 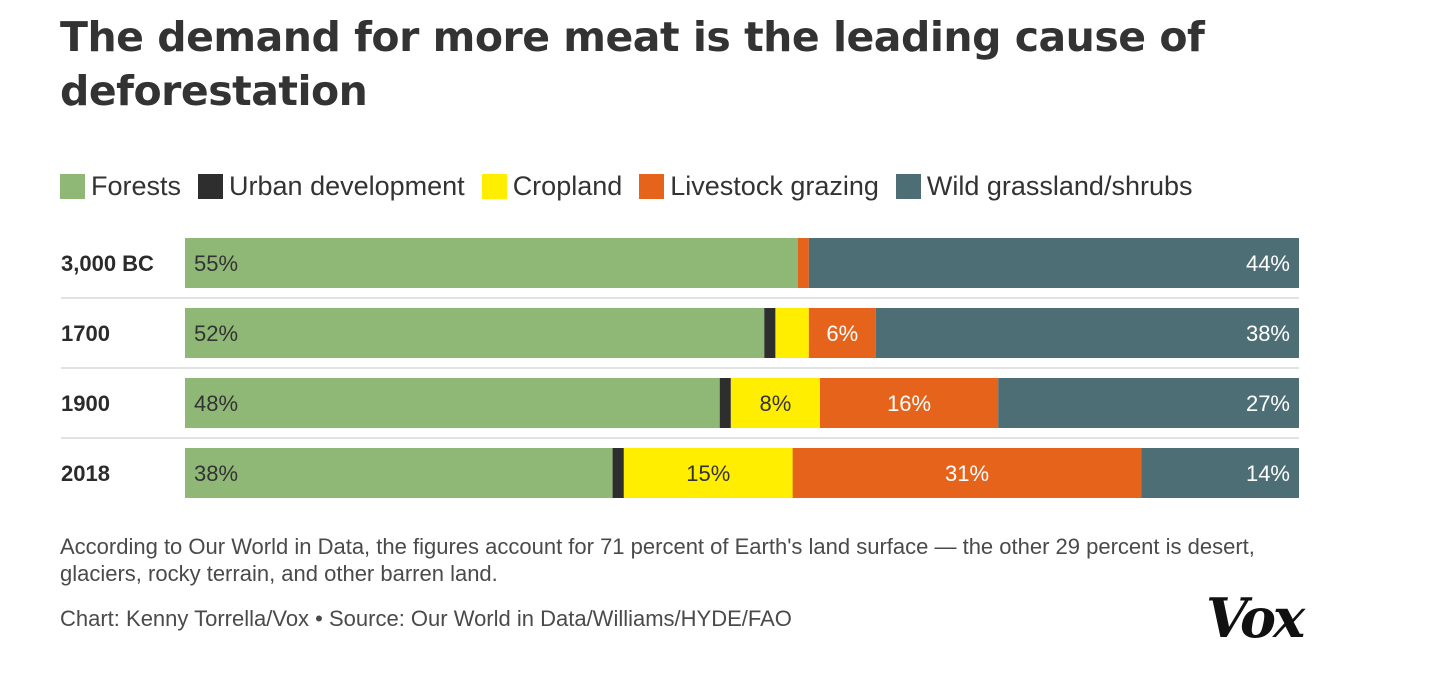 I want to click on row-label-2018: 2018, so click(x=85, y=473).